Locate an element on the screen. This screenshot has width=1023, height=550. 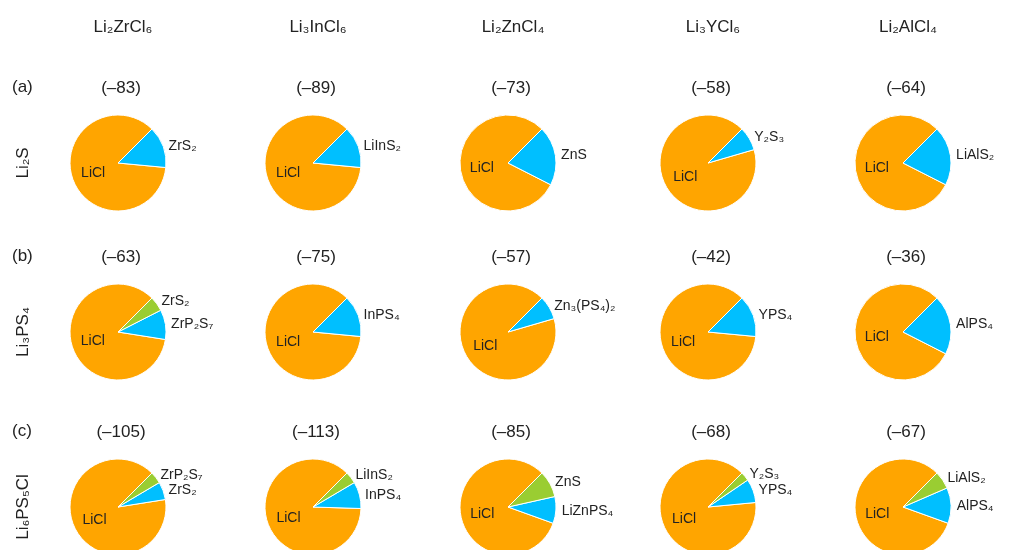
chart-title: (–83) is located at coordinates (121, 87).